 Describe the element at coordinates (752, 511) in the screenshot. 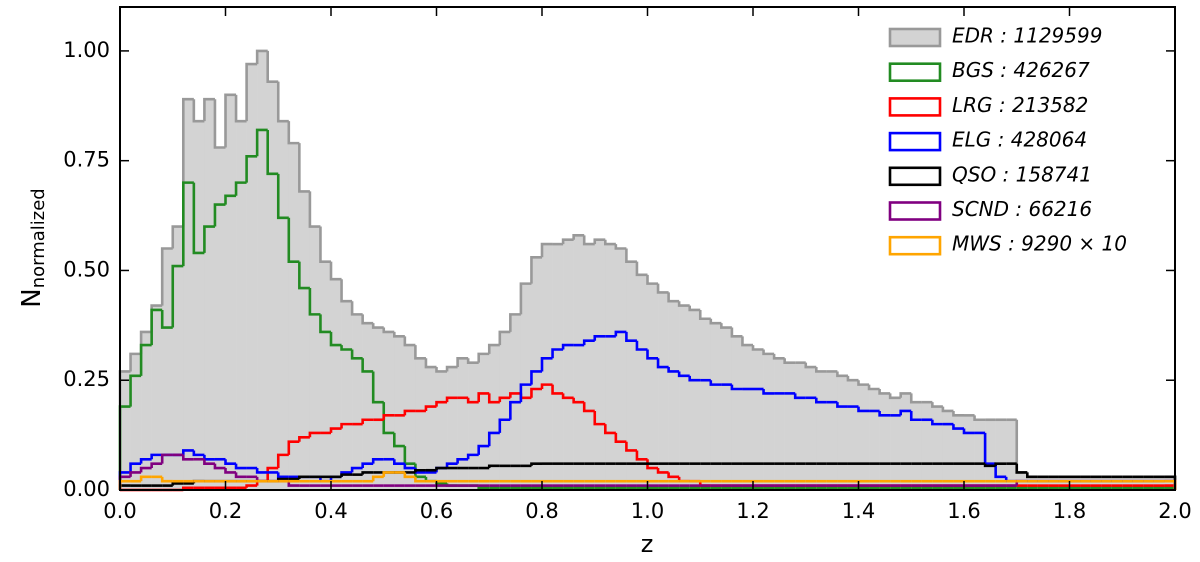

I see `x-tick-label: 1.2` at that location.